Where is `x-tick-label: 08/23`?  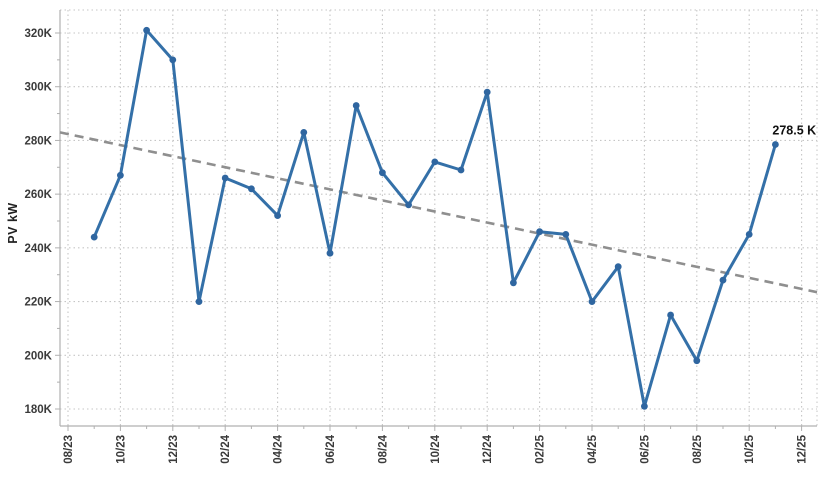 x-tick-label: 08/23 is located at coordinates (69, 449).